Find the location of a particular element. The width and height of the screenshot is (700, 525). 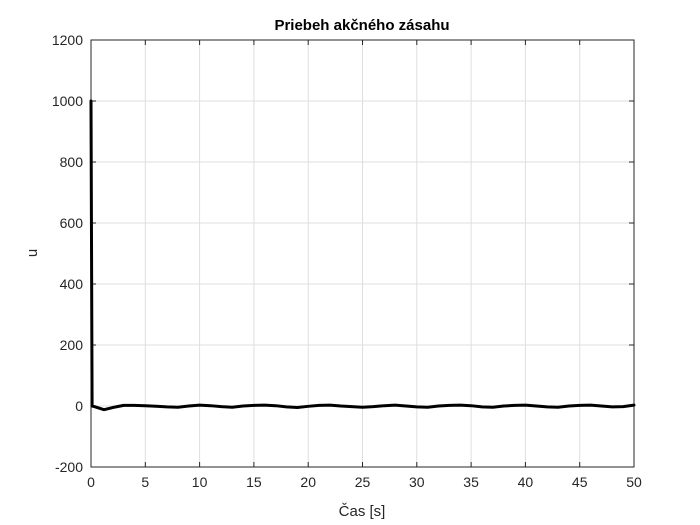

chart-title: Priebeh akčného zásahu is located at coordinates (361, 25).